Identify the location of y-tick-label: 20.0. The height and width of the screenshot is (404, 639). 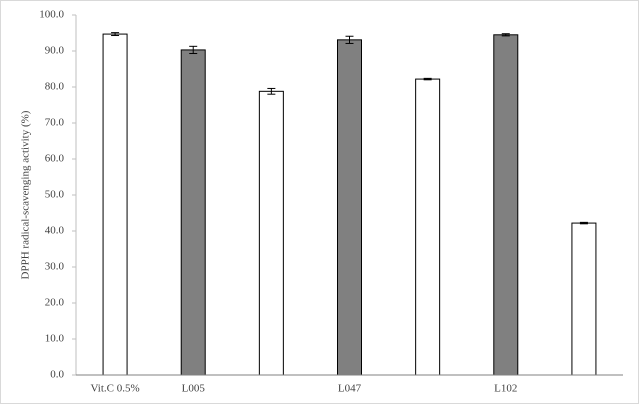
(55, 303).